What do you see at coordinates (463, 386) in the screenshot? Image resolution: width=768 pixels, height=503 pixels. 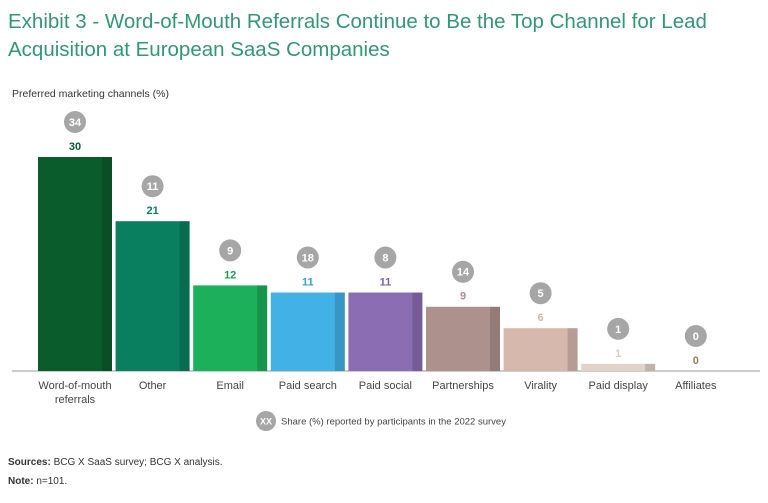 I see `x-tick-label: Partnerships` at bounding box center [463, 386].